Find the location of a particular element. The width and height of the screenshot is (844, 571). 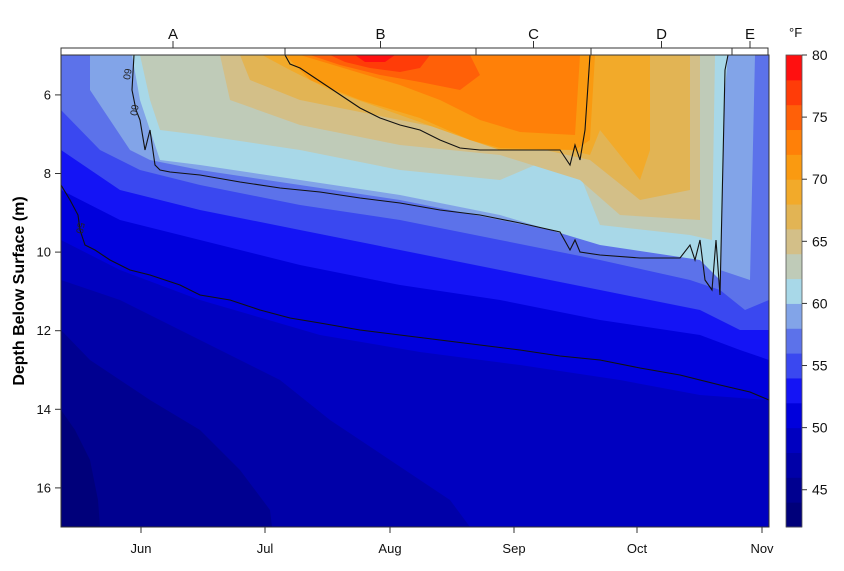

bracket-label-a: A is located at coordinates (173, 34).